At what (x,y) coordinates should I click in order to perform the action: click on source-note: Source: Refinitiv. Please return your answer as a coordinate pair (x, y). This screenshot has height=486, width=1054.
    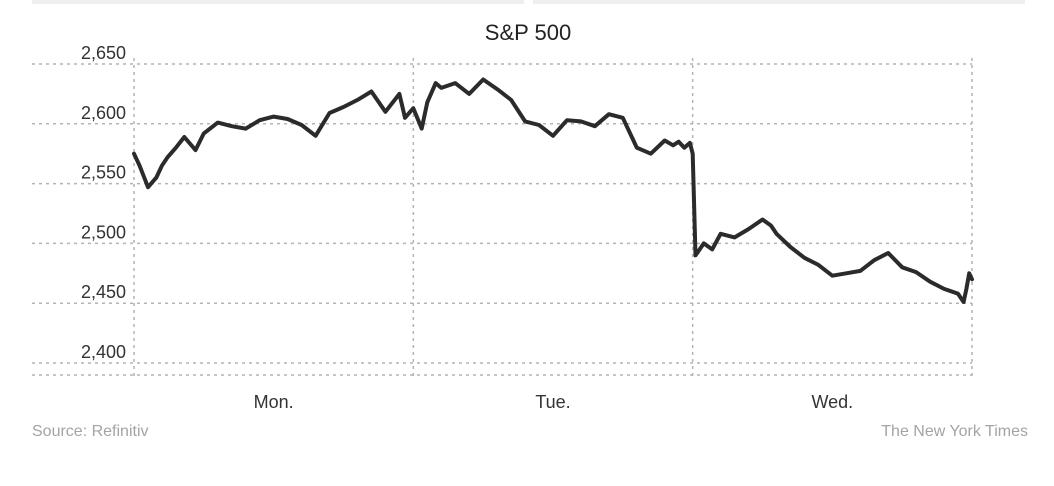
    Looking at the image, I should click on (90, 431).